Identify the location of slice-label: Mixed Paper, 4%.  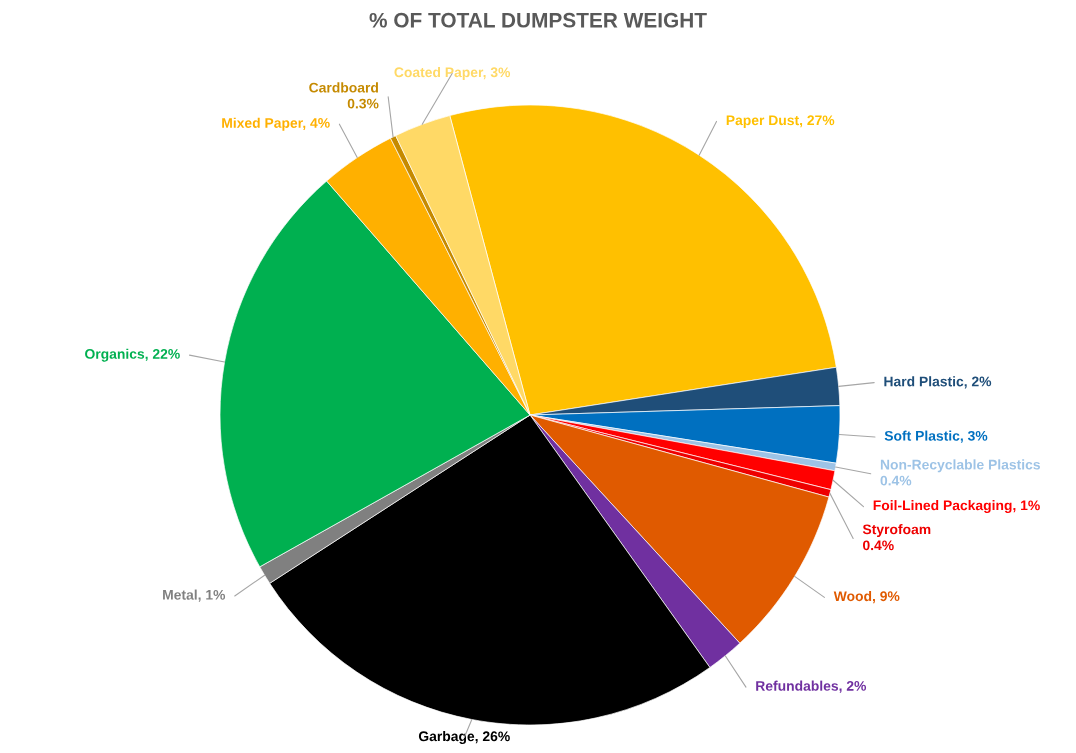
(276, 124).